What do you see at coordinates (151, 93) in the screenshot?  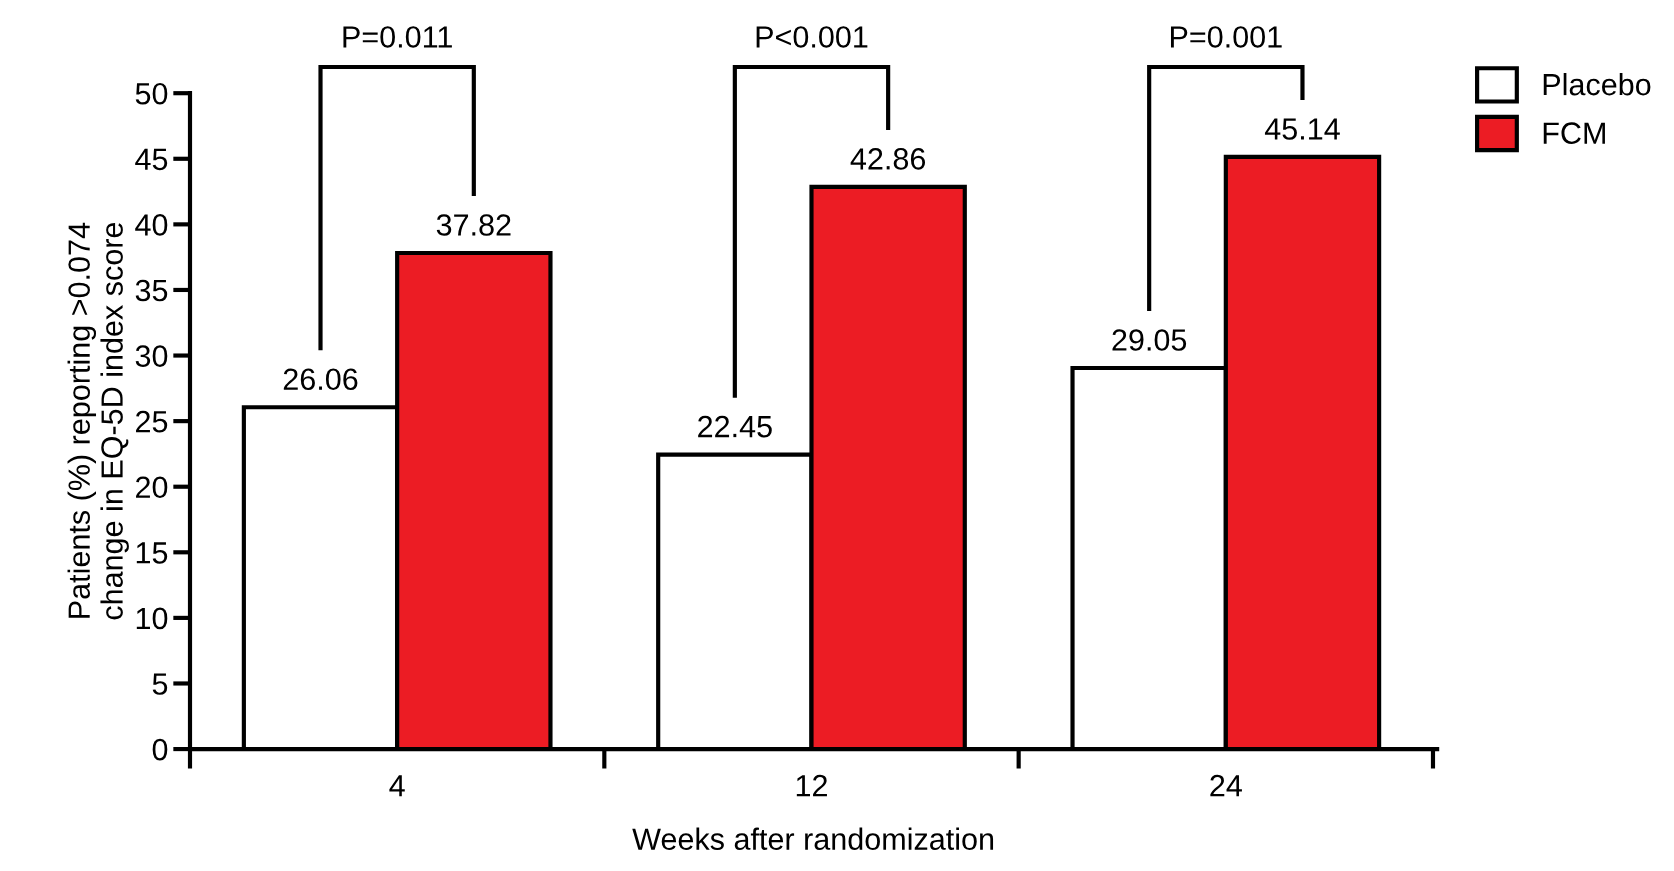 I see `y-tick-label: 50` at bounding box center [151, 93].